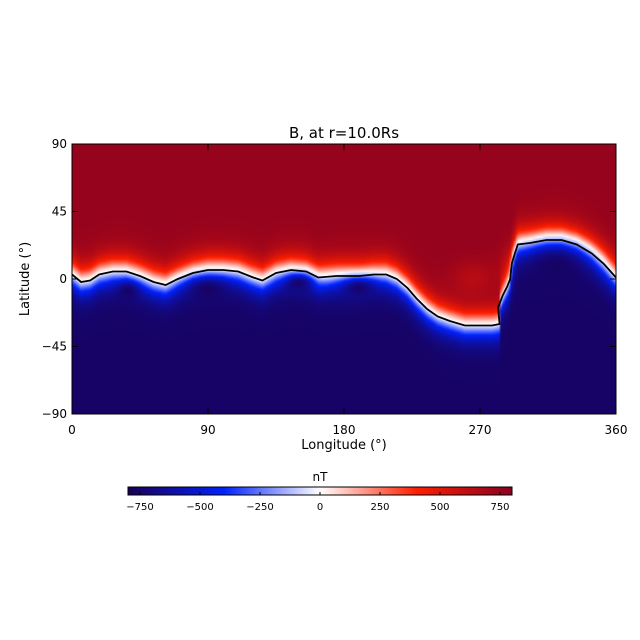 Image resolution: width=640 pixels, height=640 pixels. Describe the element at coordinates (54, 347) in the screenshot. I see `y-tick-label: −45` at that location.